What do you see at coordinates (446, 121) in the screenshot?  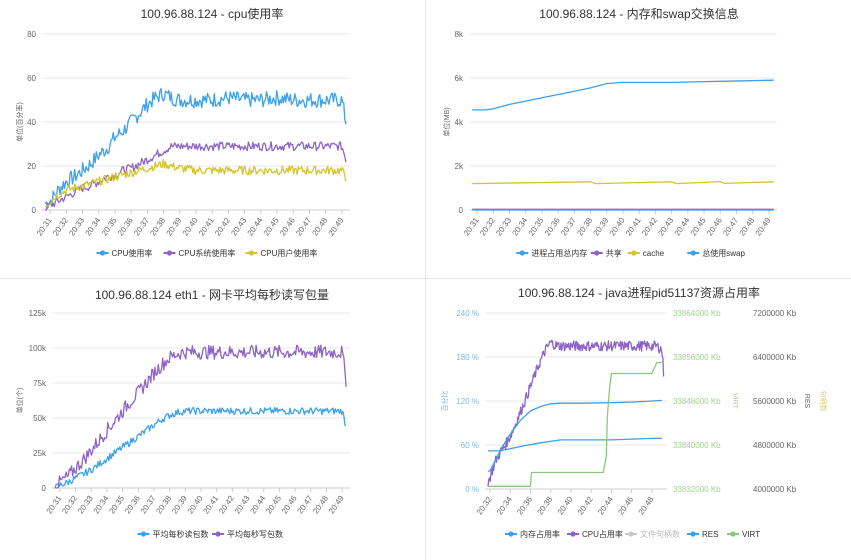 I see `y-axis-title: 单位(MB)` at bounding box center [446, 121].